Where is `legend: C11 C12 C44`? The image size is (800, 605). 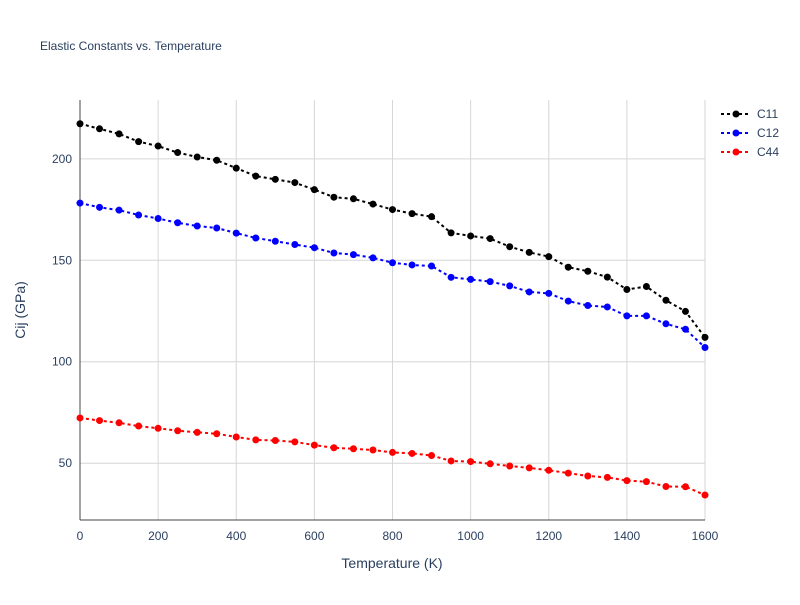
legend: C11 C12 C44 is located at coordinates (750, 133).